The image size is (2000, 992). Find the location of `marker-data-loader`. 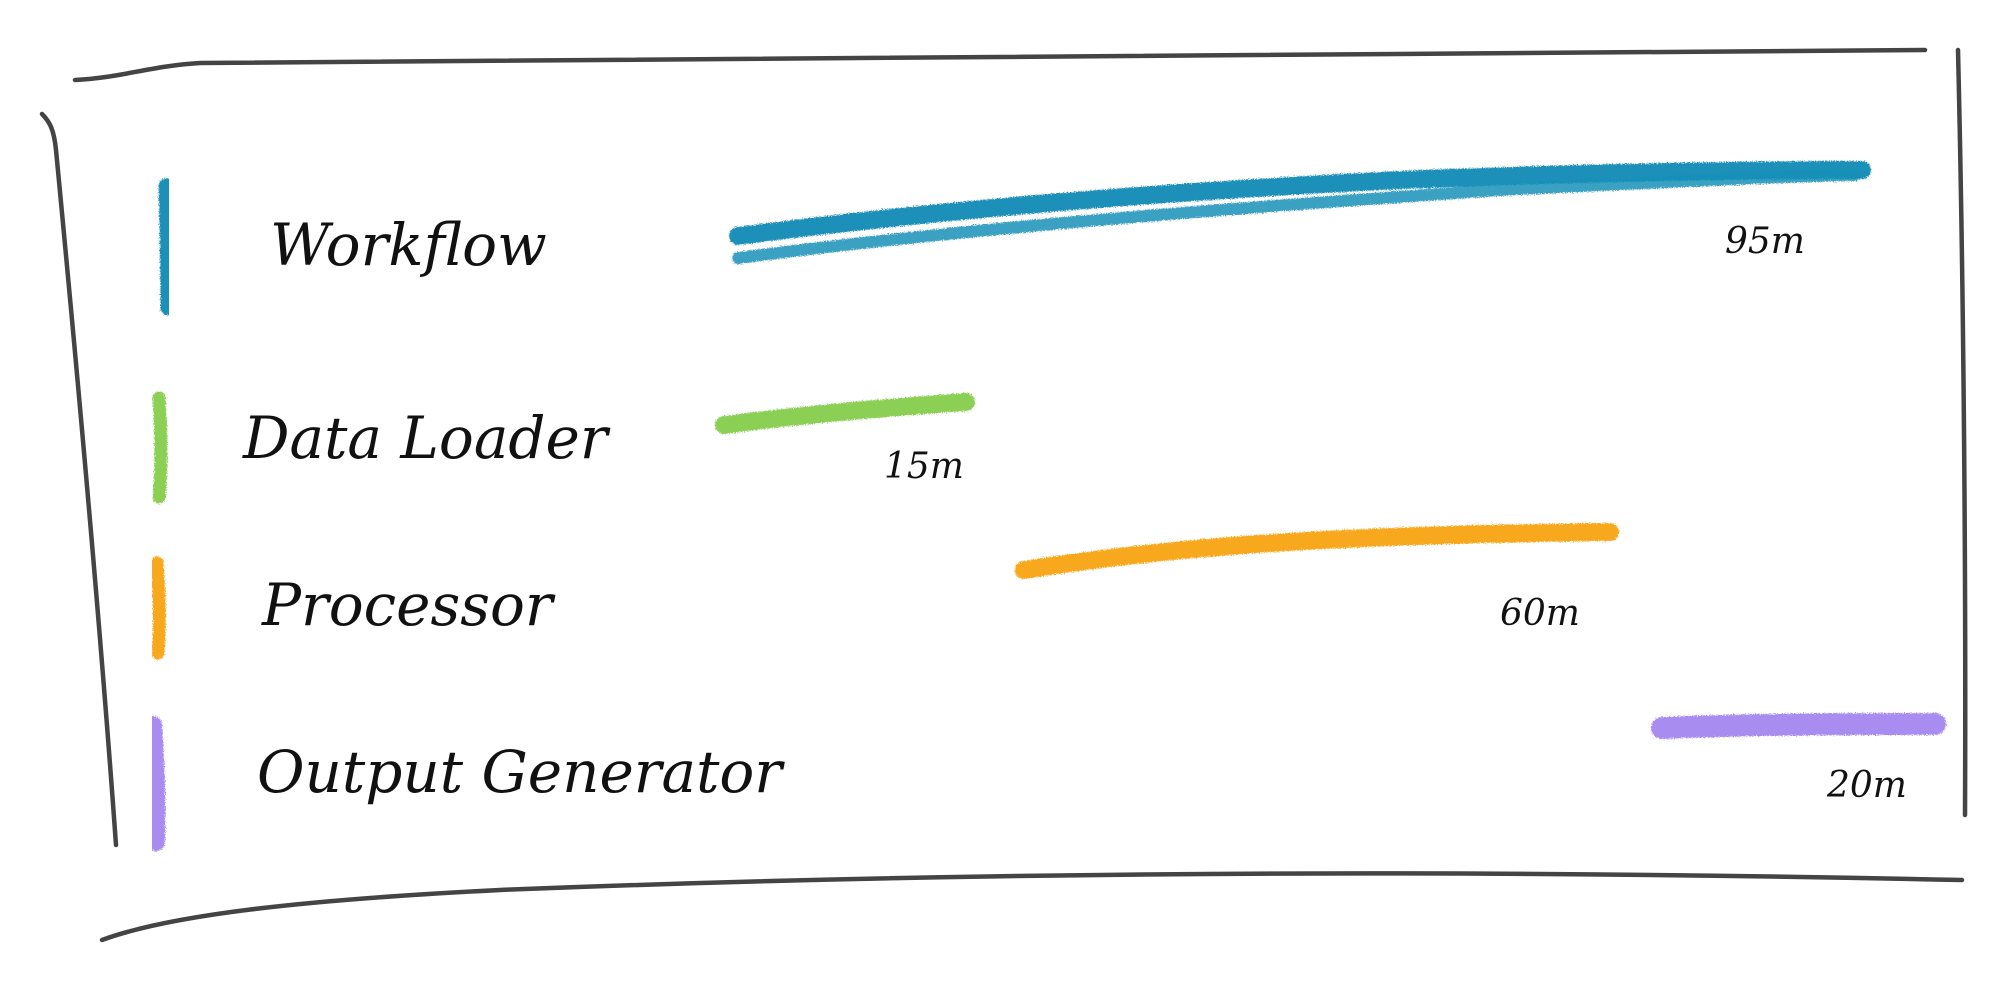

marker-data-loader is located at coordinates (160, 447).